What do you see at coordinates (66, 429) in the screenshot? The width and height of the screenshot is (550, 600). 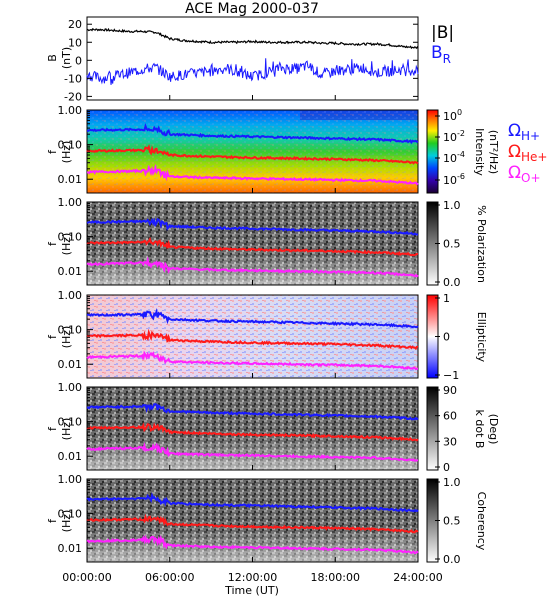 I see `panel-kdotb-yunit: (Hz)` at bounding box center [66, 429].